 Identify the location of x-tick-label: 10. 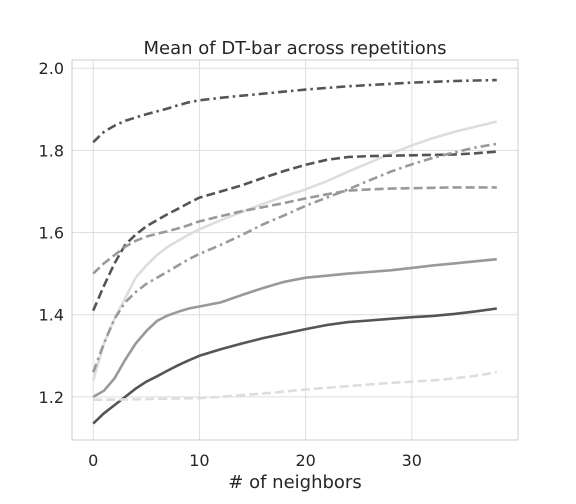
(199, 460).